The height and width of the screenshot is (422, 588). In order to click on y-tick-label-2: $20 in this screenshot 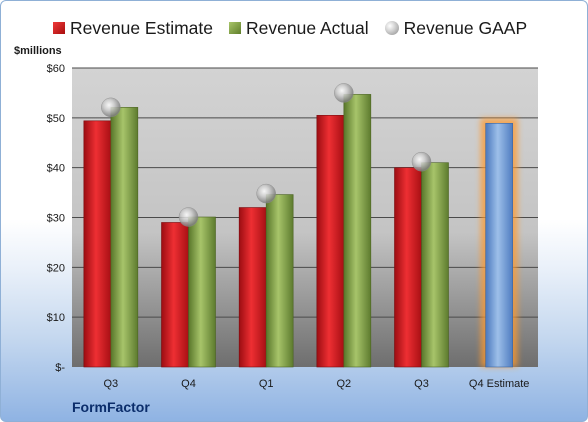, I will do `click(56, 268)`.